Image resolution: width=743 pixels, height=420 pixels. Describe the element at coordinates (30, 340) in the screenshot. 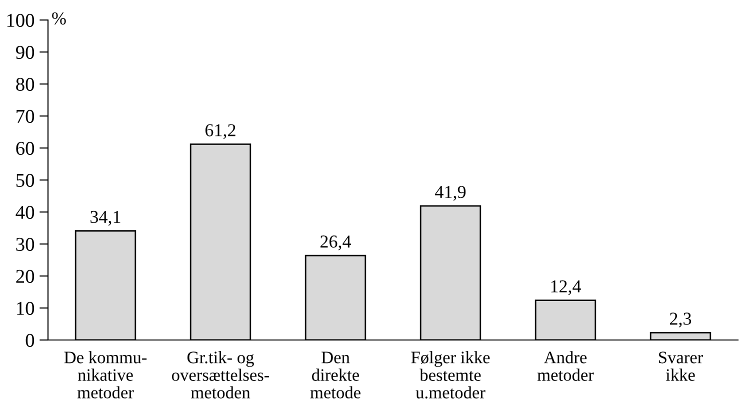

I see `y-tick-label: 0` at that location.